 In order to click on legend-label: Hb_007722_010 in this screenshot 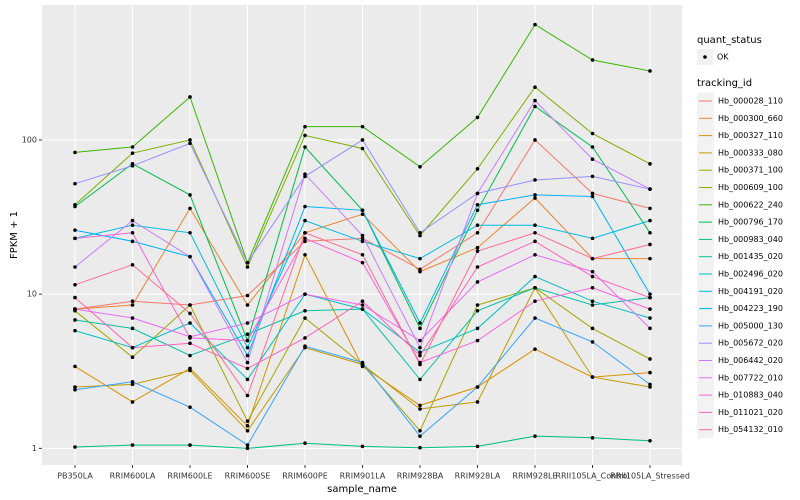, I will do `click(750, 377)`.